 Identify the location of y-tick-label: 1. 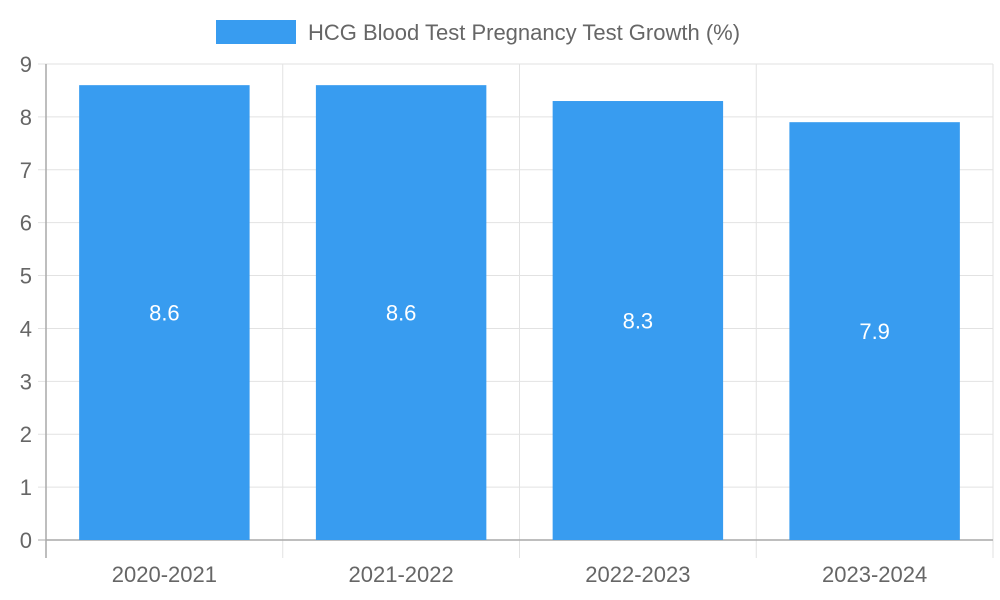
(26, 487).